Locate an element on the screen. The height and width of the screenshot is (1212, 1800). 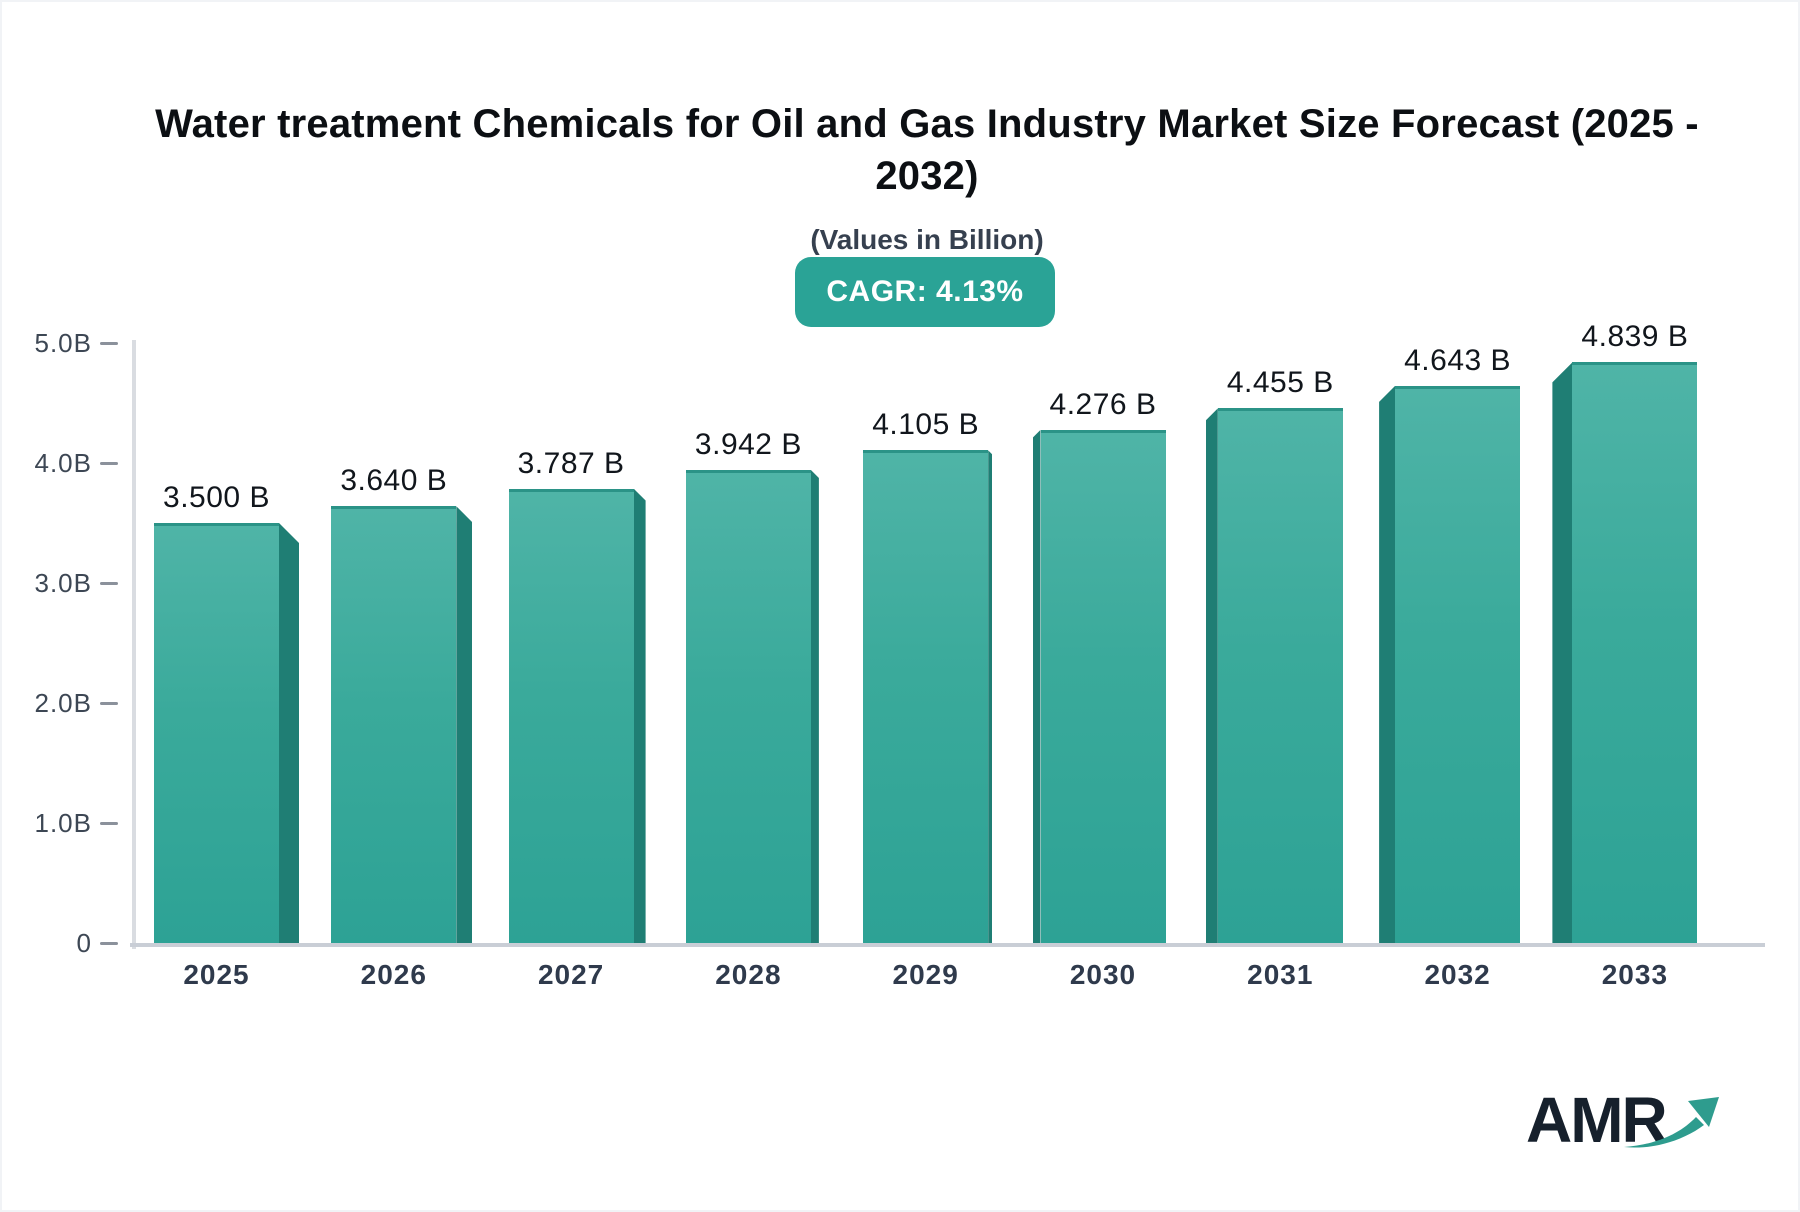
bar-value-label: 4.455 B is located at coordinates (1280, 383).